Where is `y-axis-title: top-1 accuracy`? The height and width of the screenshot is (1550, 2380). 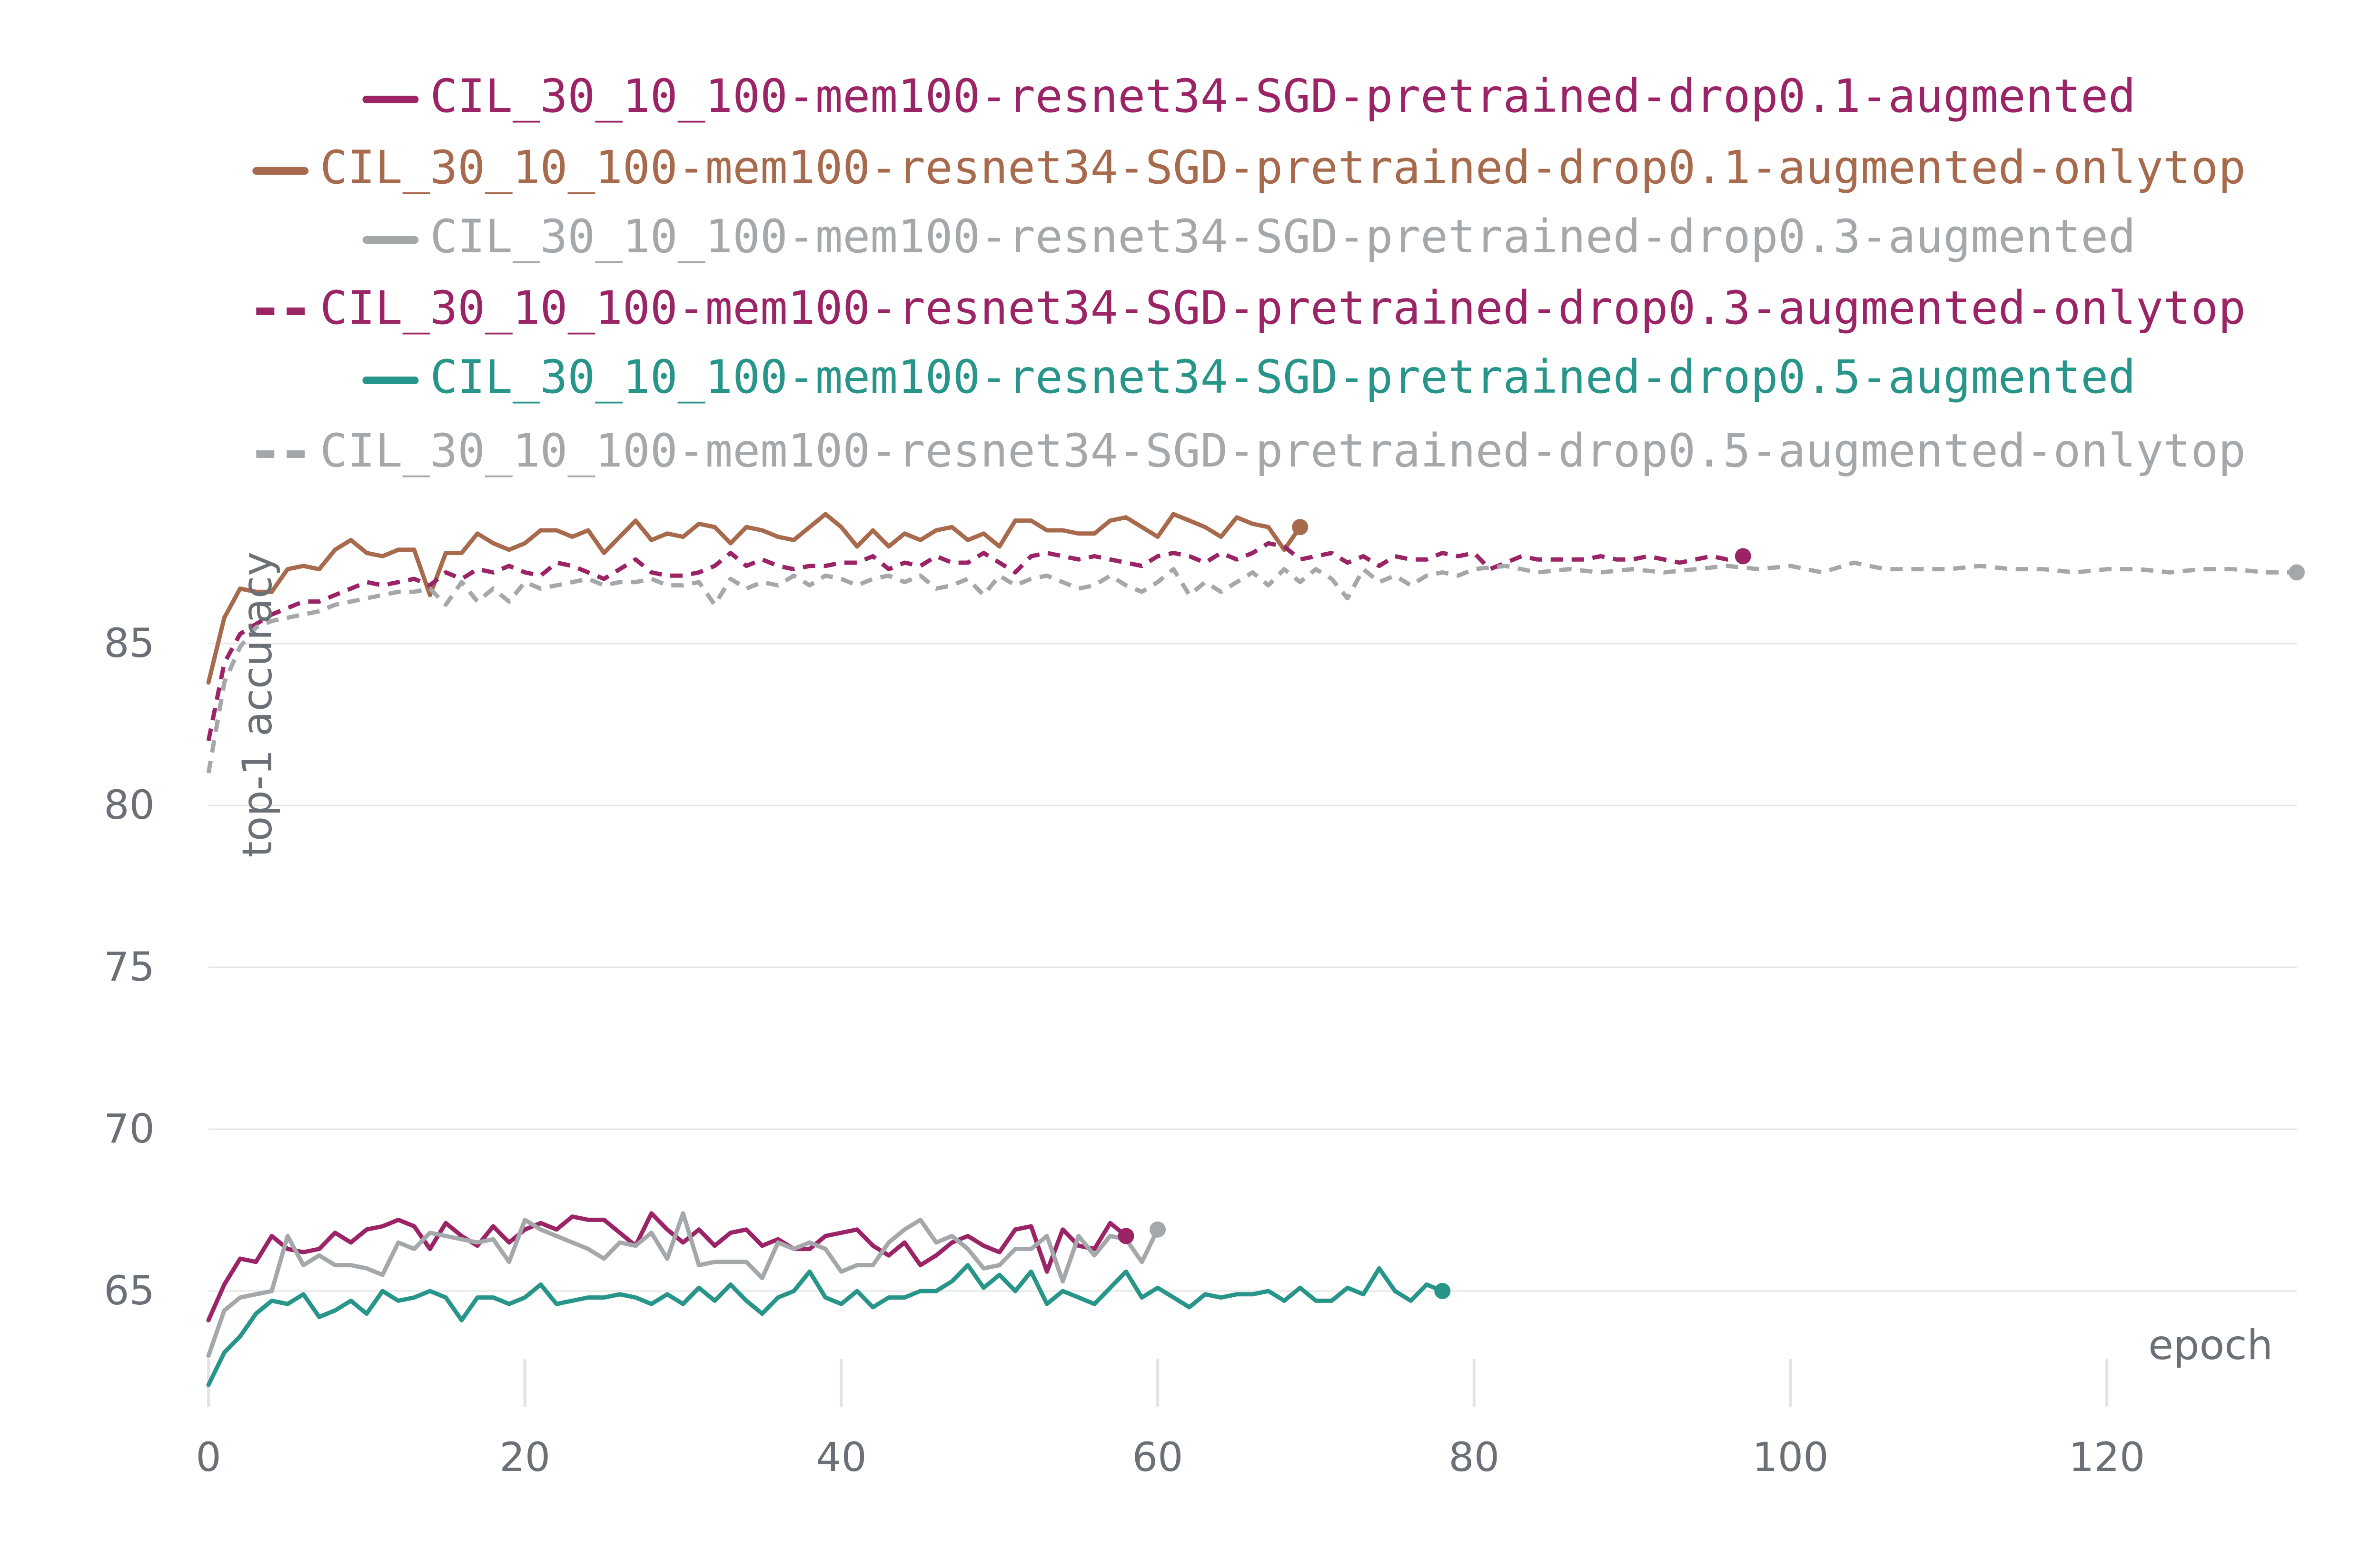 y-axis-title: top-1 accuracy is located at coordinates (257, 704).